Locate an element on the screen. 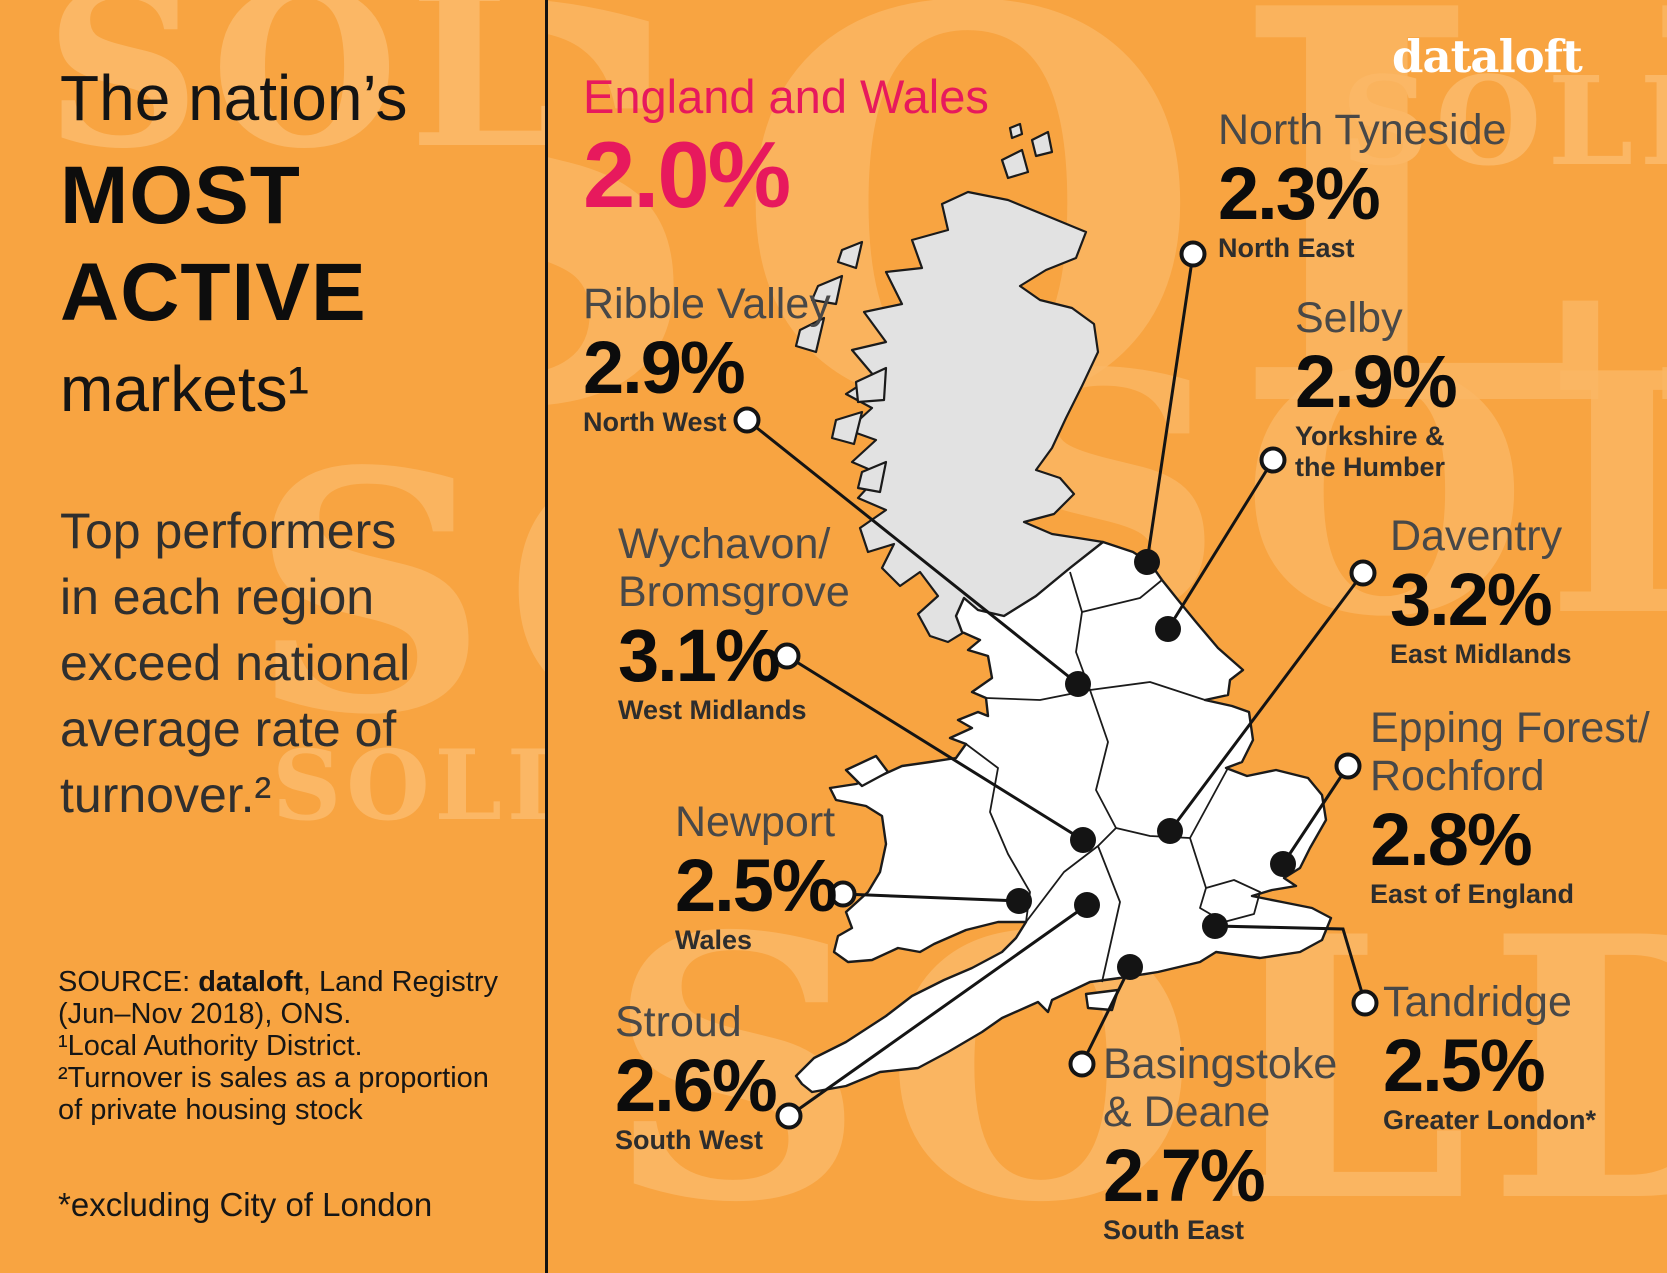 Image resolution: width=1667 pixels, height=1273 pixels. market-region: the Humber is located at coordinates (1370, 467).